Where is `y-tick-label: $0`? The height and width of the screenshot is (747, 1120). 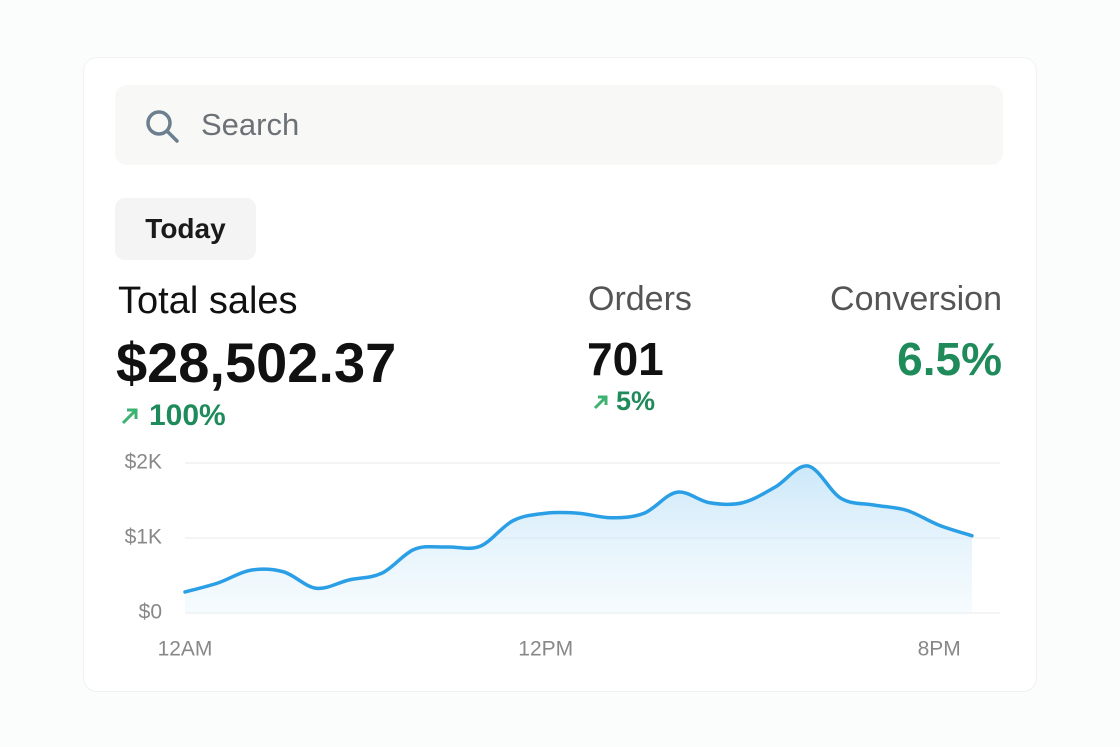 y-tick-label: $0 is located at coordinates (150, 612).